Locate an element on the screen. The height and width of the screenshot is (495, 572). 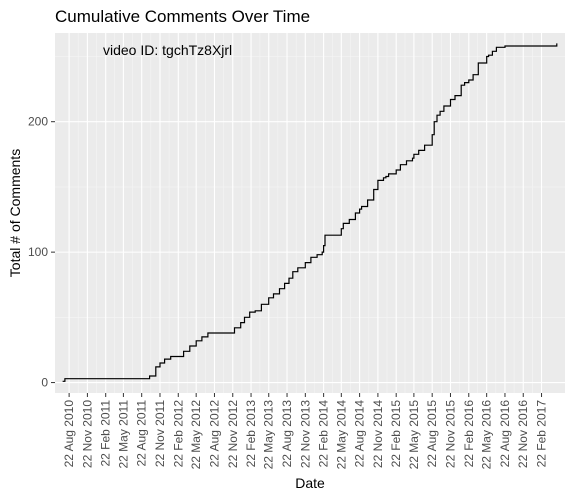
x-tick-label: 22 Aug 2012 is located at coordinates (214, 434).